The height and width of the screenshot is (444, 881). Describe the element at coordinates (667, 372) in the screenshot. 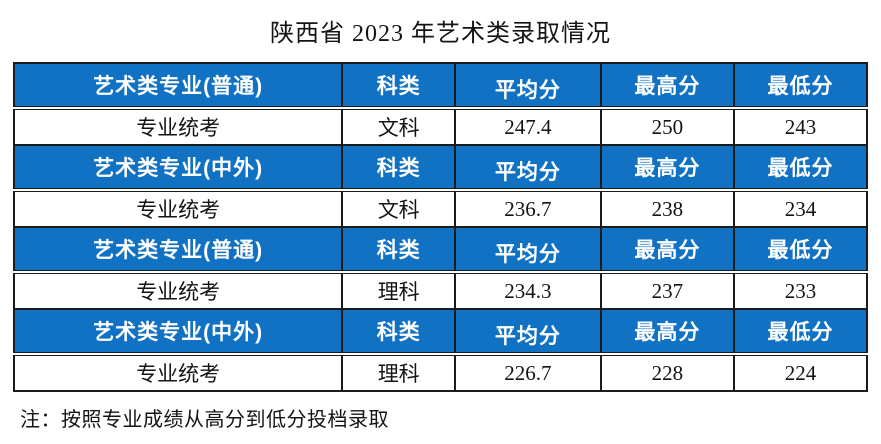

I see `max-score-cell: 228` at that location.